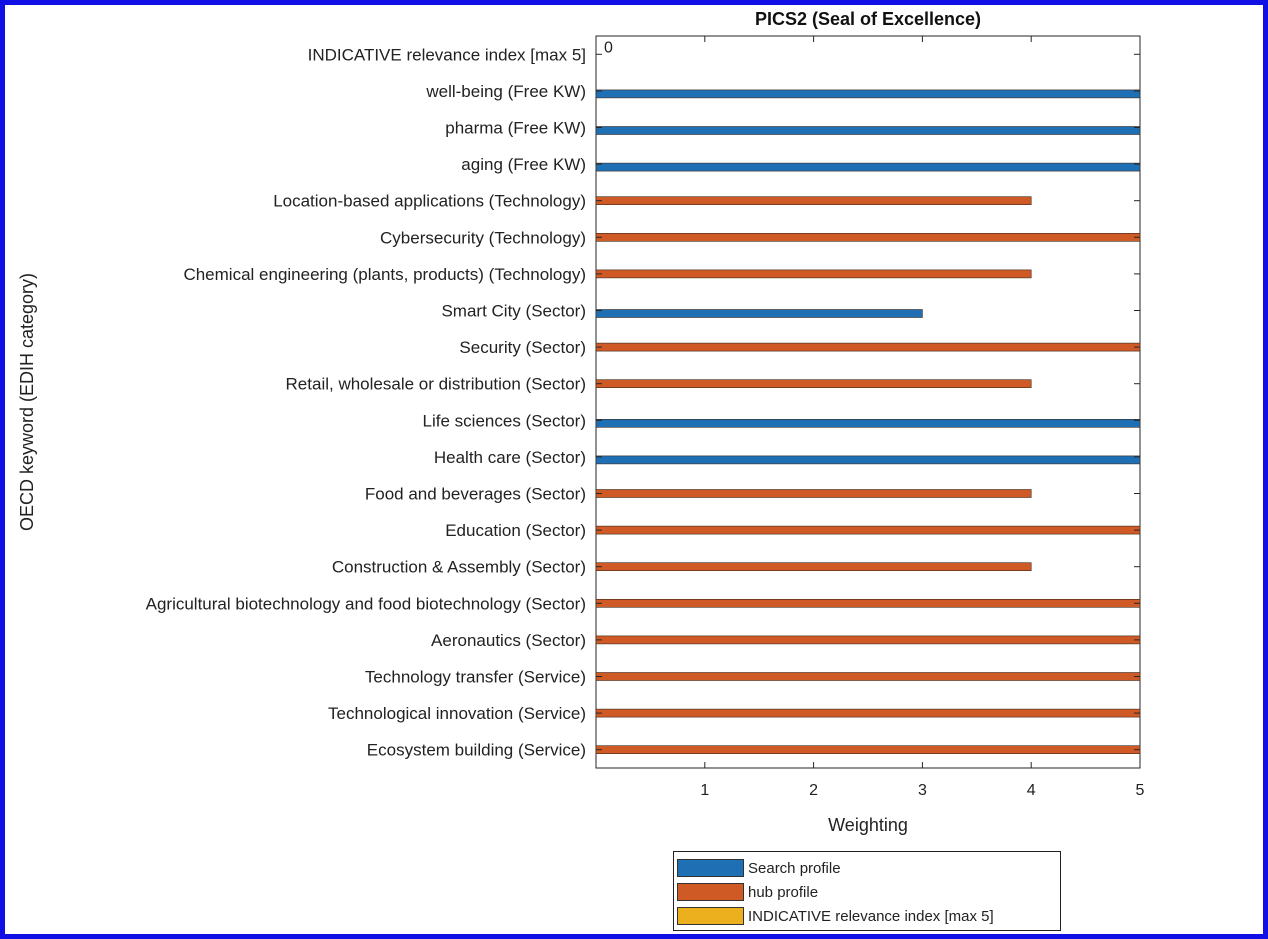 This screenshot has width=1268, height=939. What do you see at coordinates (867, 868) in the screenshot?
I see `legend-entry-search-profile: Search profile` at bounding box center [867, 868].